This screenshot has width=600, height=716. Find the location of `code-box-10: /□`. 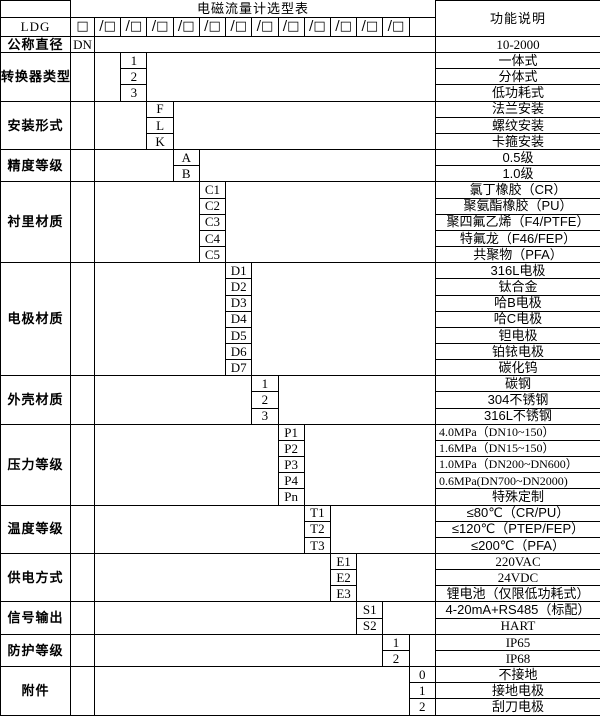

code-box-10: /□ is located at coordinates (343, 27).